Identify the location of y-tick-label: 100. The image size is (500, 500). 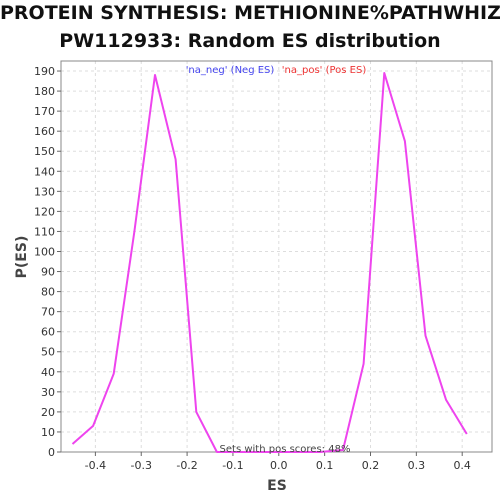
(44, 251).